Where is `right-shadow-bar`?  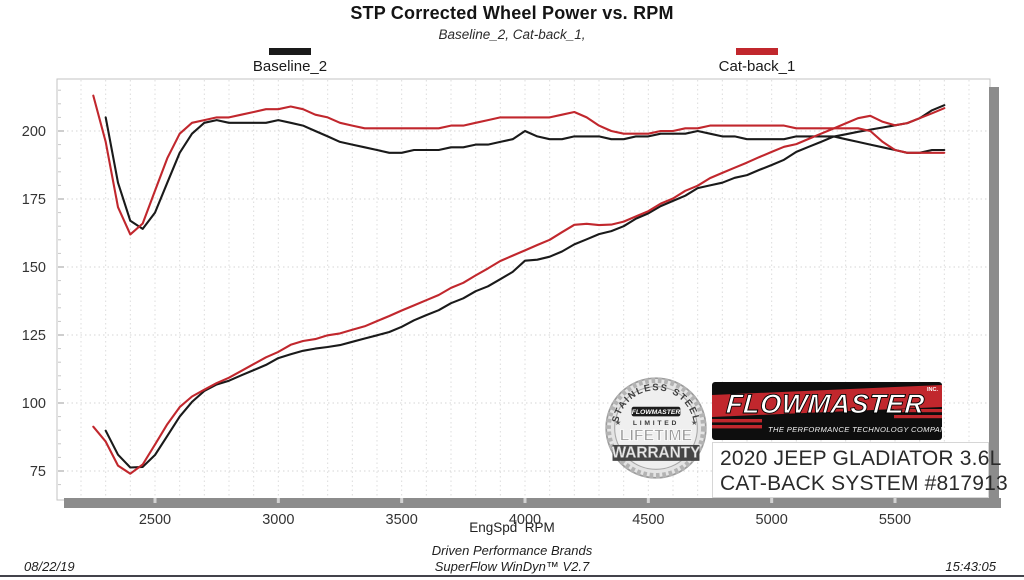 right-shadow-bar is located at coordinates (994, 294).